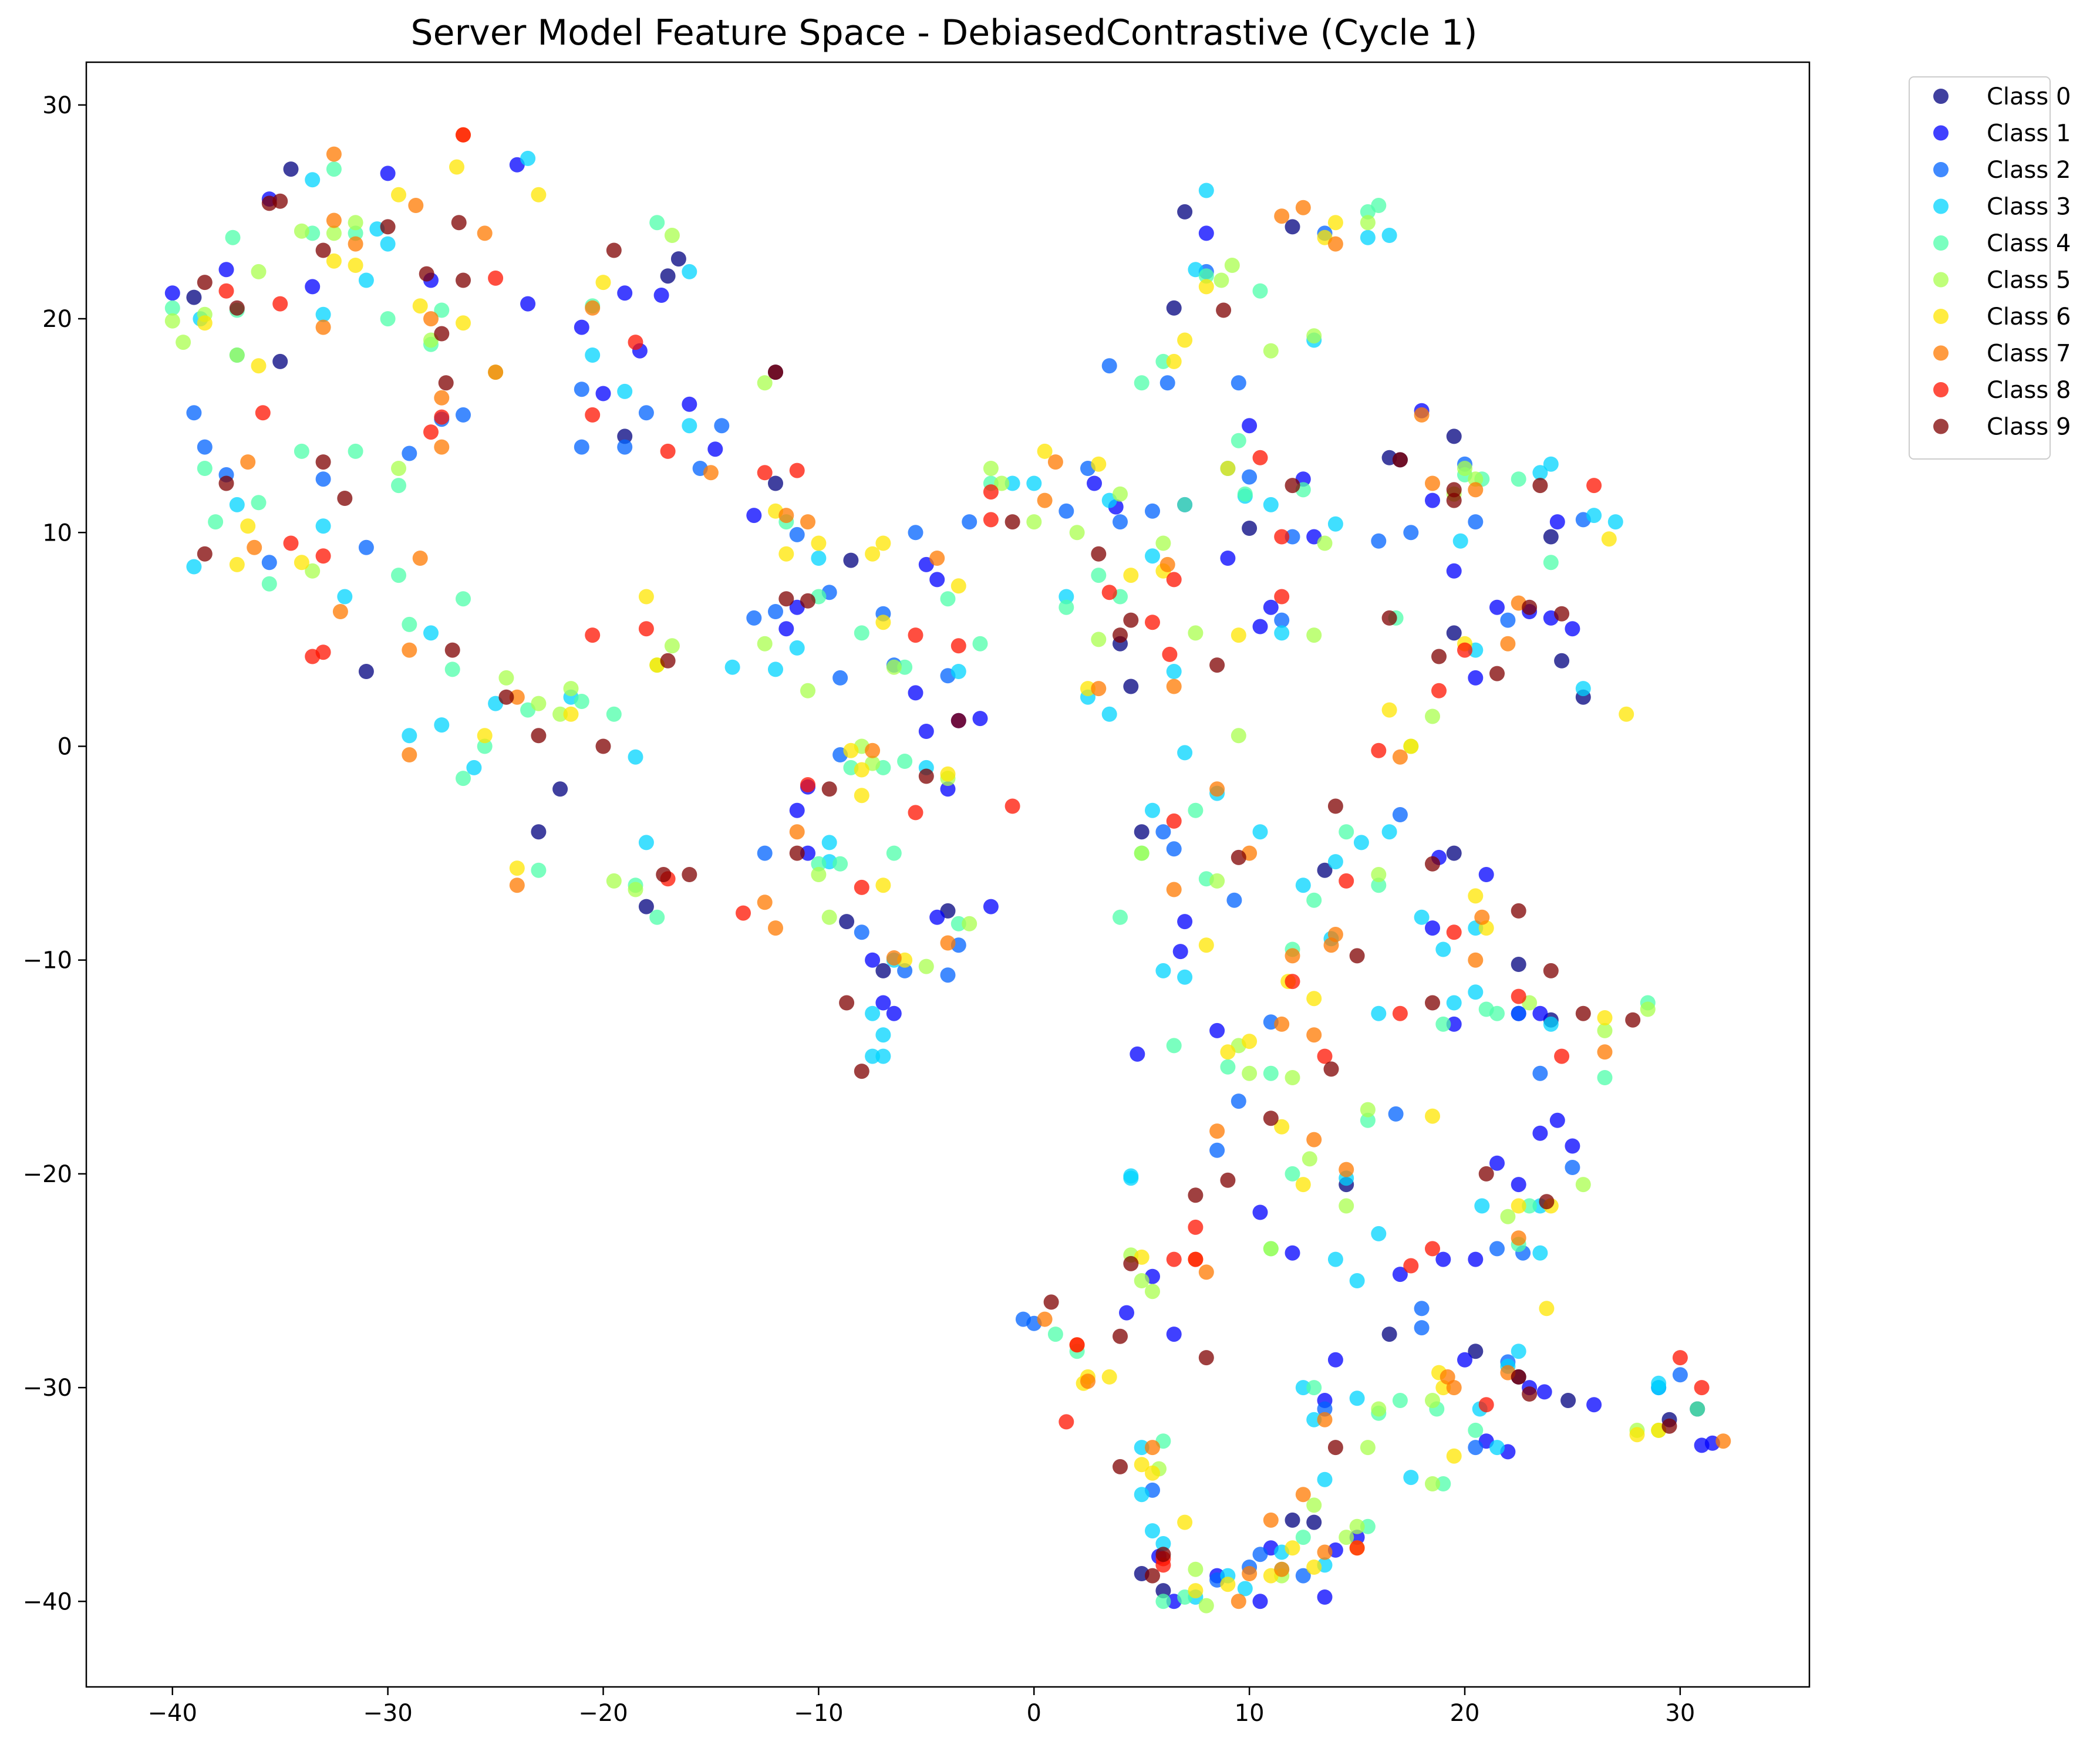 This screenshot has width=2100, height=1745. What do you see at coordinates (172, 1713) in the screenshot?
I see `x-tick-label: −40` at bounding box center [172, 1713].